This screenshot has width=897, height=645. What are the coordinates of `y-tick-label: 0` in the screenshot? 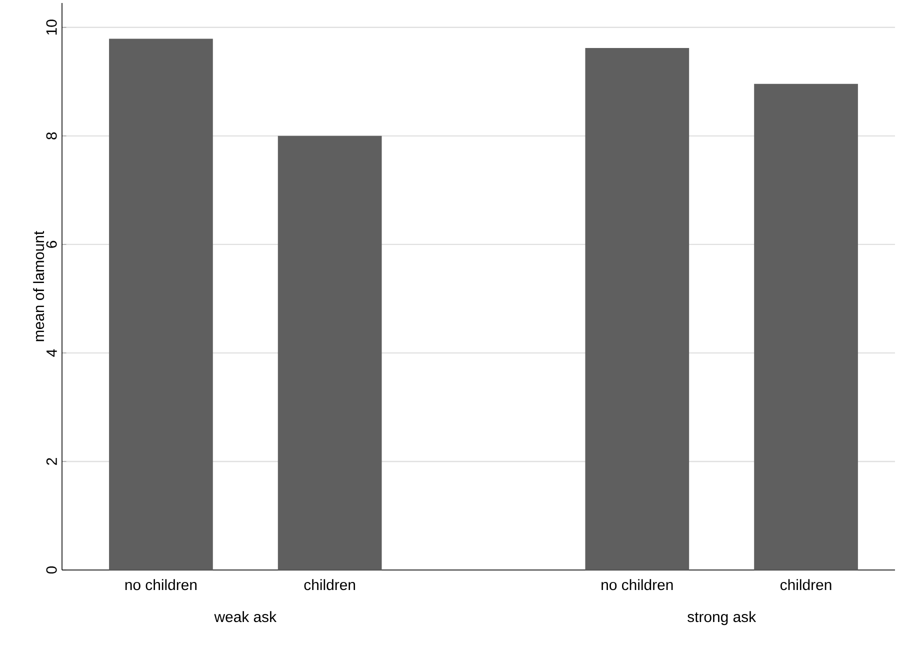 It's located at (51, 570).